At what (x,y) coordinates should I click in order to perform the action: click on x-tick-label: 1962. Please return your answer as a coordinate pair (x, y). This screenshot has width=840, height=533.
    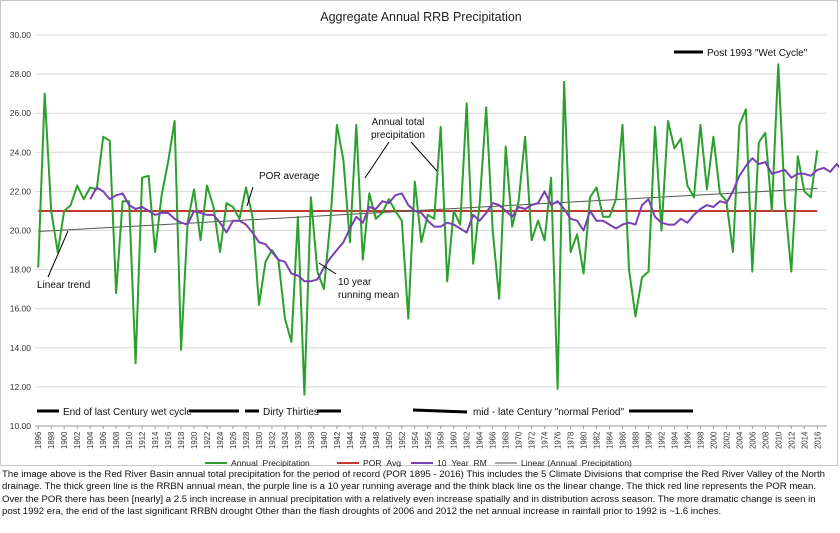
    Looking at the image, I should click on (467, 440).